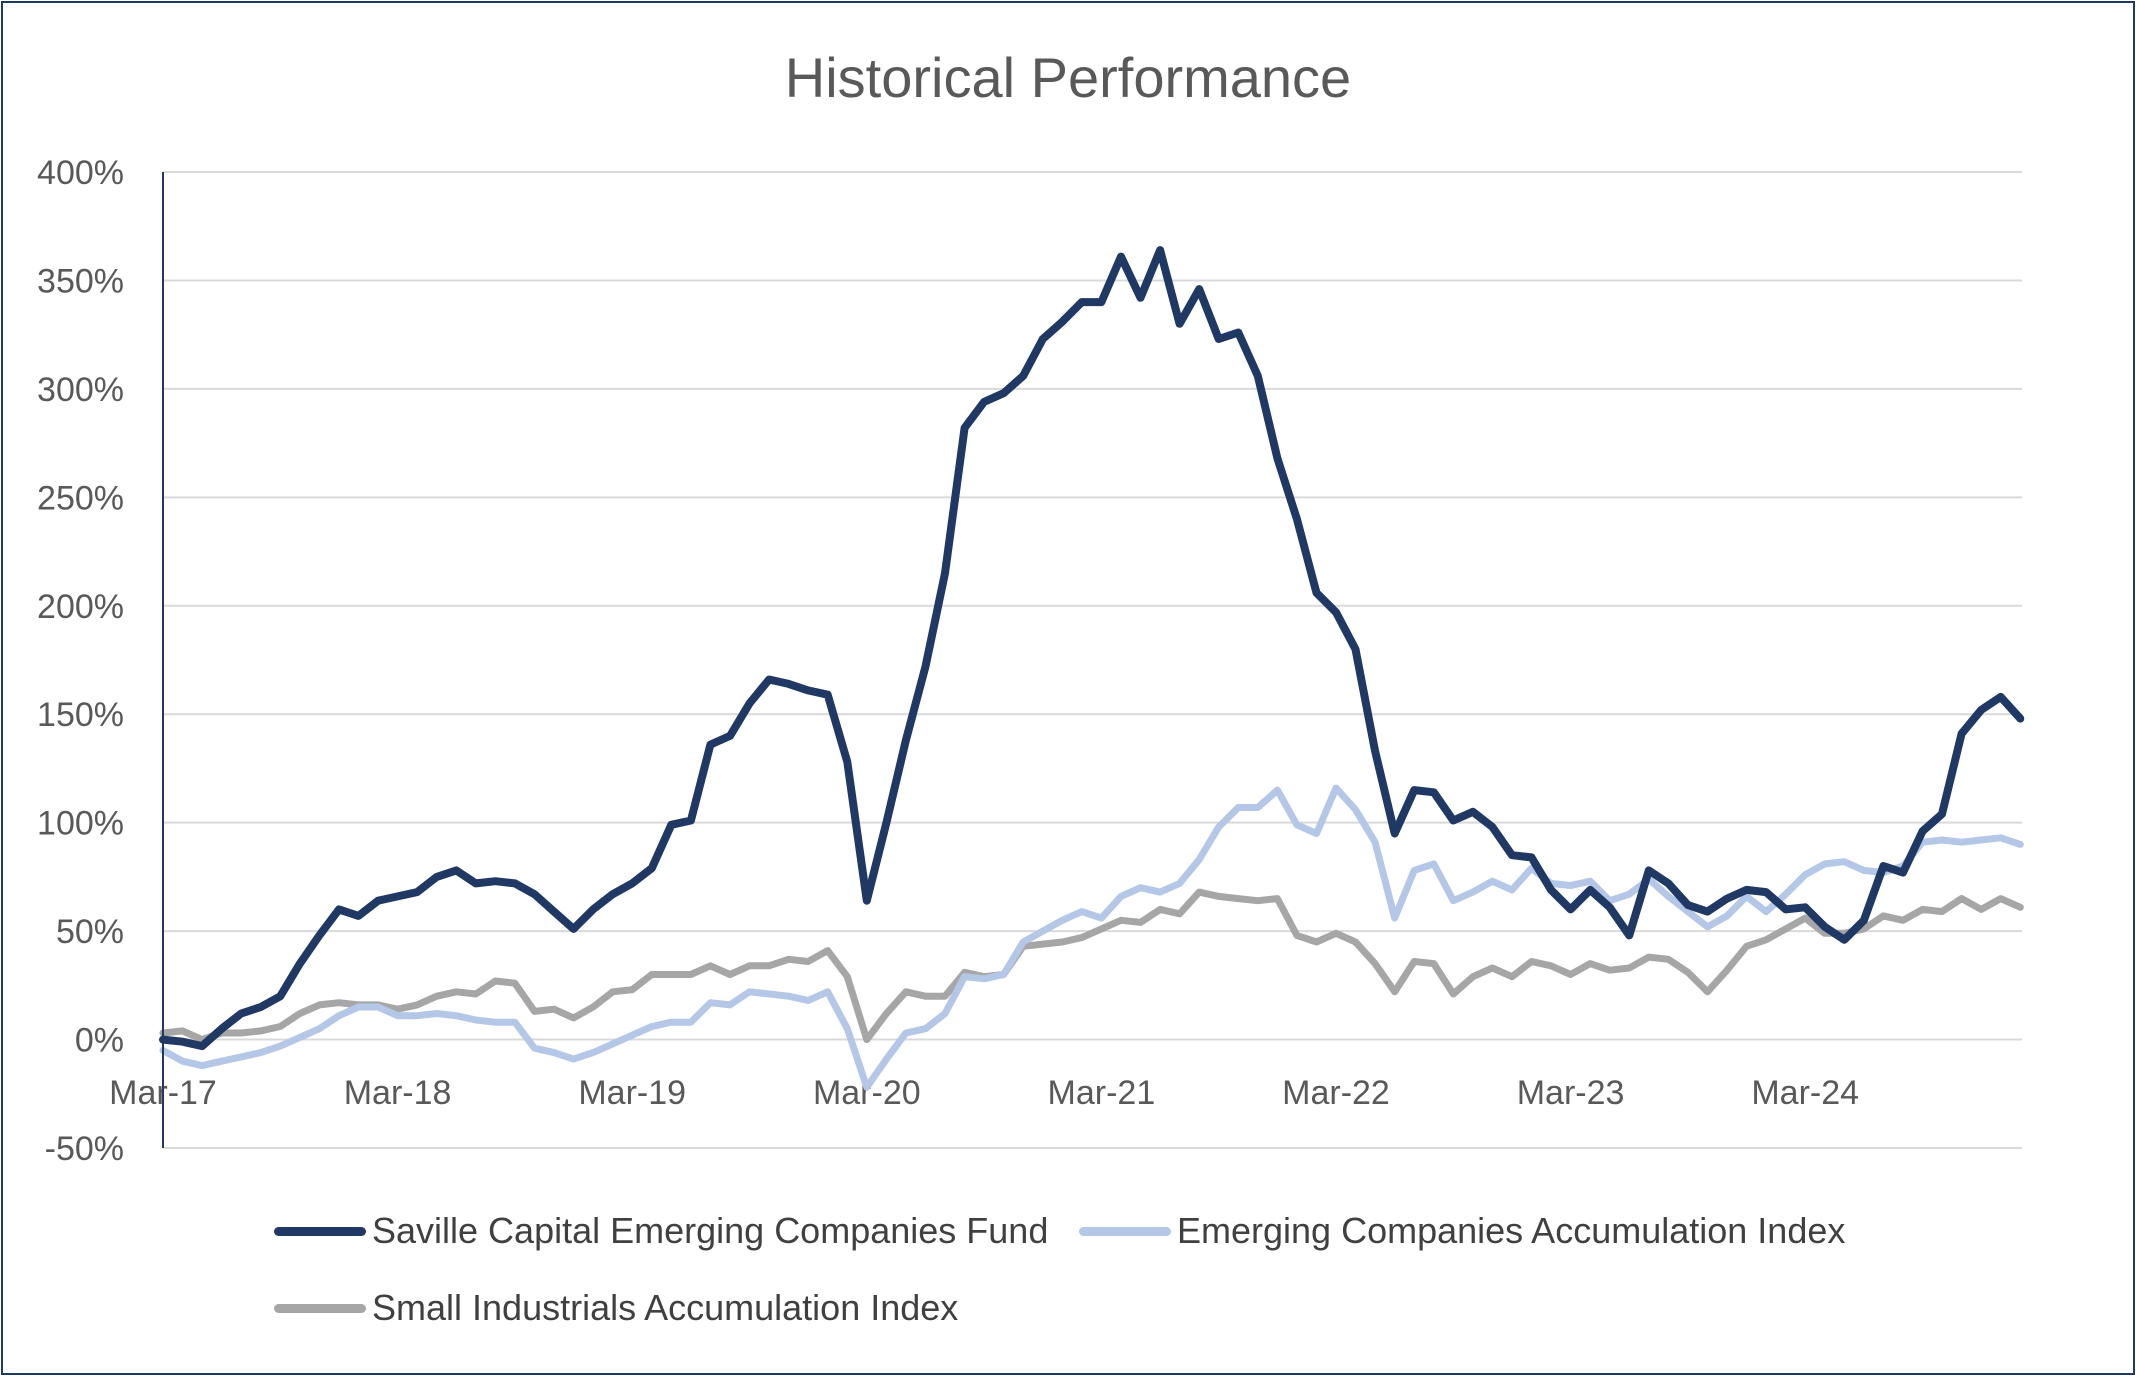 This screenshot has width=2136, height=1376. I want to click on chart-title: Historical Performance, so click(1068, 77).